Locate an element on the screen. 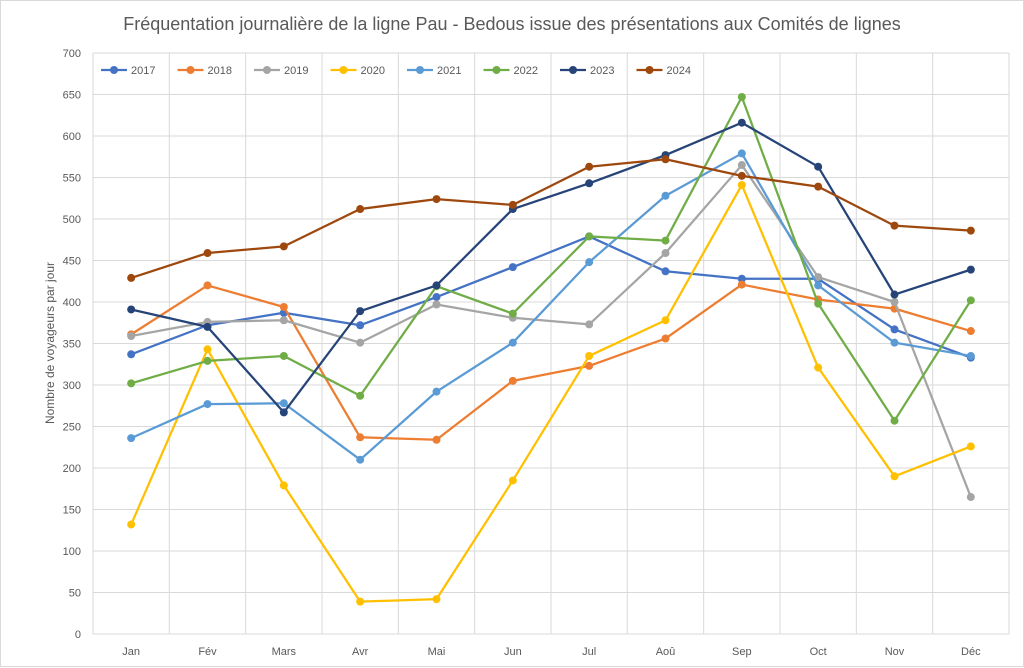 Image resolution: width=1024 pixels, height=668 pixels. legend-item-2022: 2022 is located at coordinates (510, 71).